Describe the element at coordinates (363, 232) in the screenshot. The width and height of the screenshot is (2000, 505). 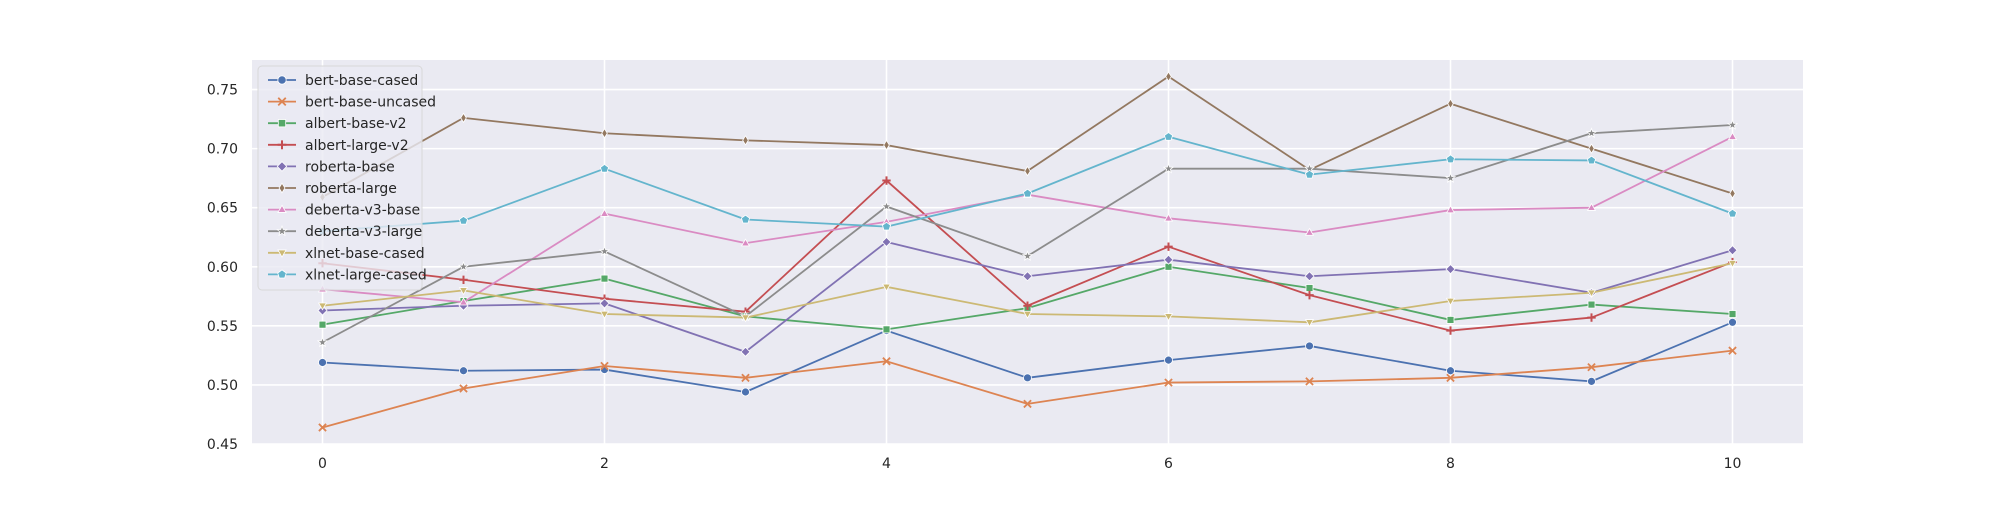
I see `legend-label: deberta-v3-large` at that location.